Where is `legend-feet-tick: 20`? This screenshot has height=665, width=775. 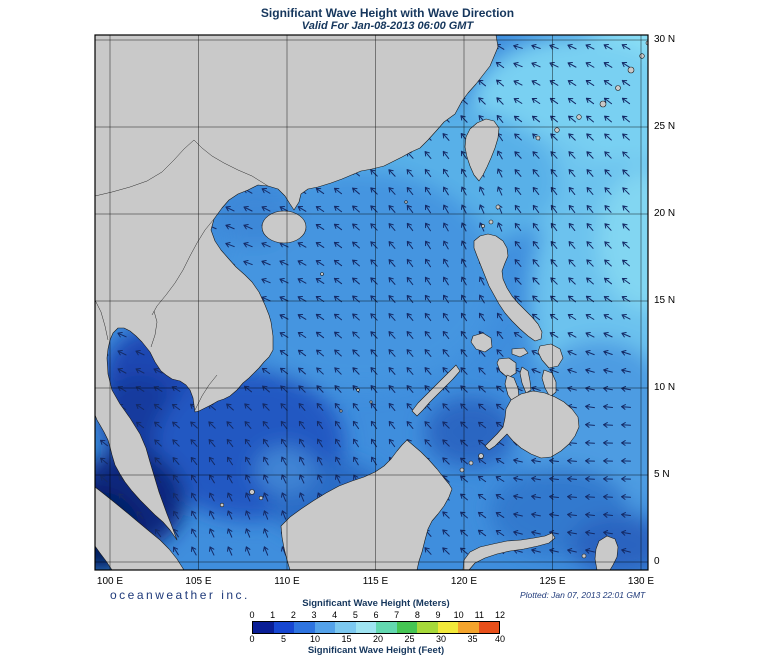
legend-feet-tick: 20 is located at coordinates (377, 639).